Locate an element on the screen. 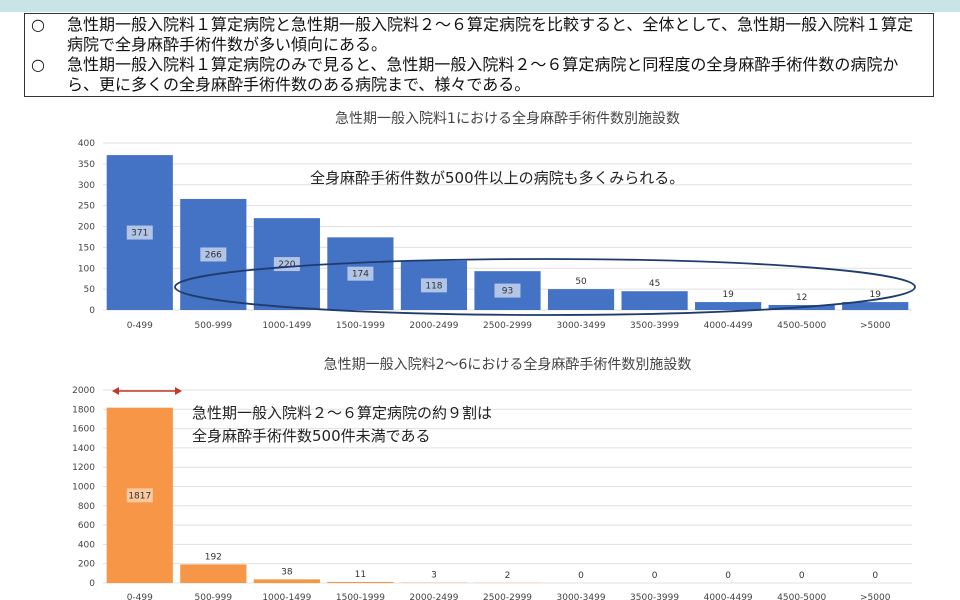  data-label: 38 is located at coordinates (287, 572).